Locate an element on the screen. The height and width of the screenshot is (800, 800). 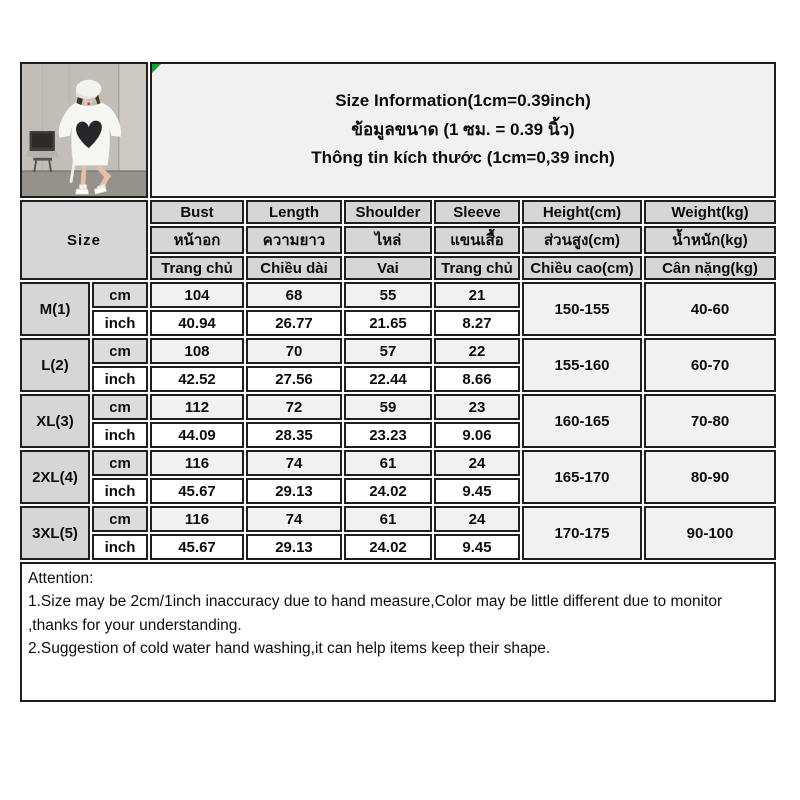
length-cm: 72 is located at coordinates (294, 407).